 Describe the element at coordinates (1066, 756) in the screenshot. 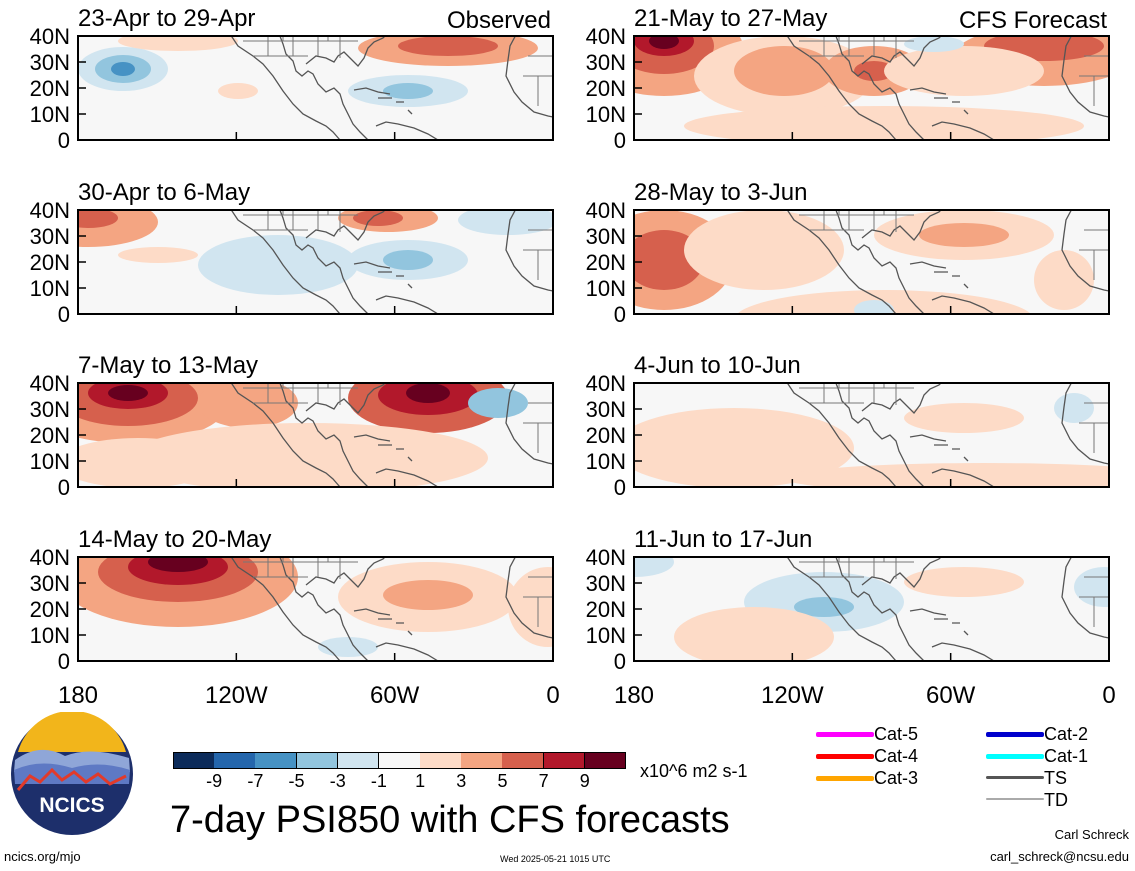

I see `legend-label: Cat-1` at that location.